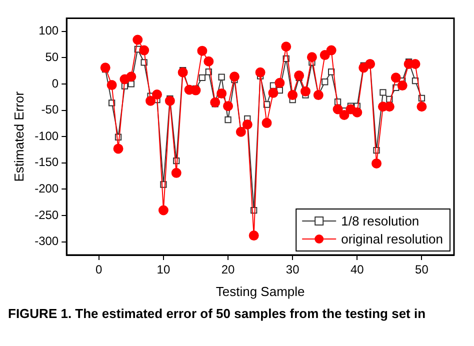 Image resolution: width=474 pixels, height=346 pixels. I want to click on y-tick-label: -50, so click(50, 109).